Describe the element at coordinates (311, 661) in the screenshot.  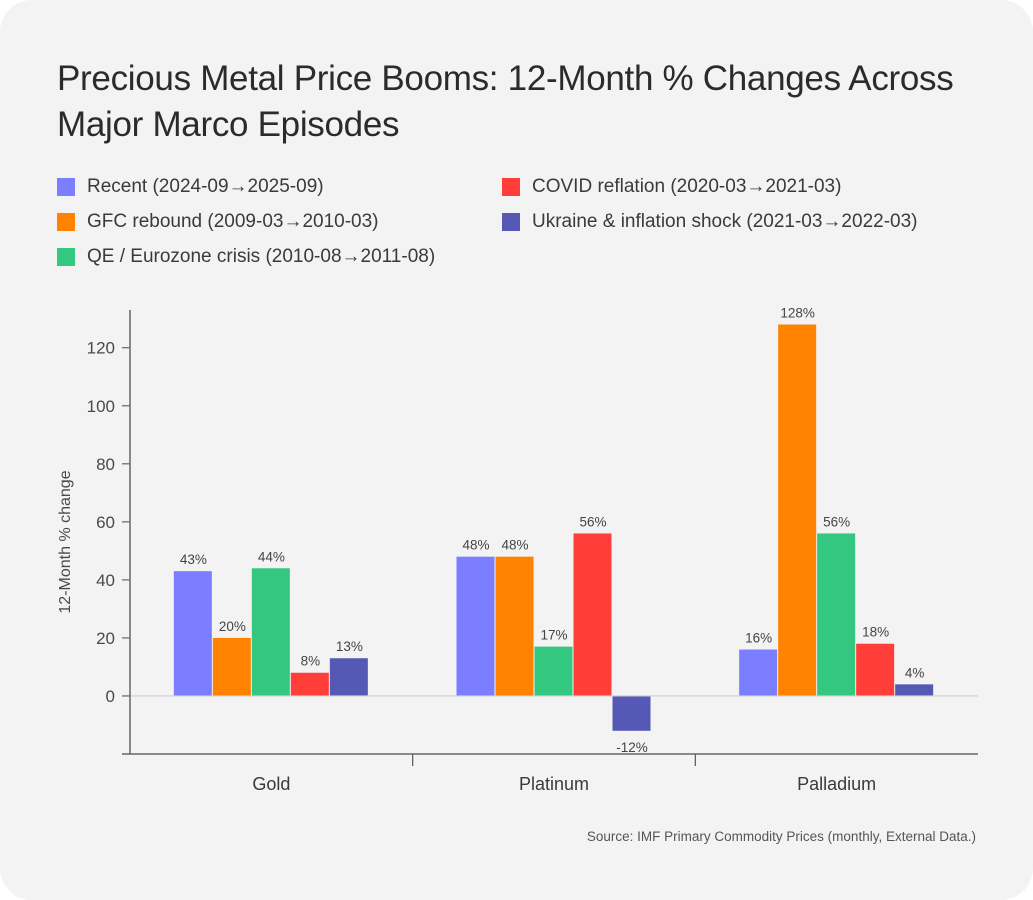
I see `bar-value-label: 8%` at that location.